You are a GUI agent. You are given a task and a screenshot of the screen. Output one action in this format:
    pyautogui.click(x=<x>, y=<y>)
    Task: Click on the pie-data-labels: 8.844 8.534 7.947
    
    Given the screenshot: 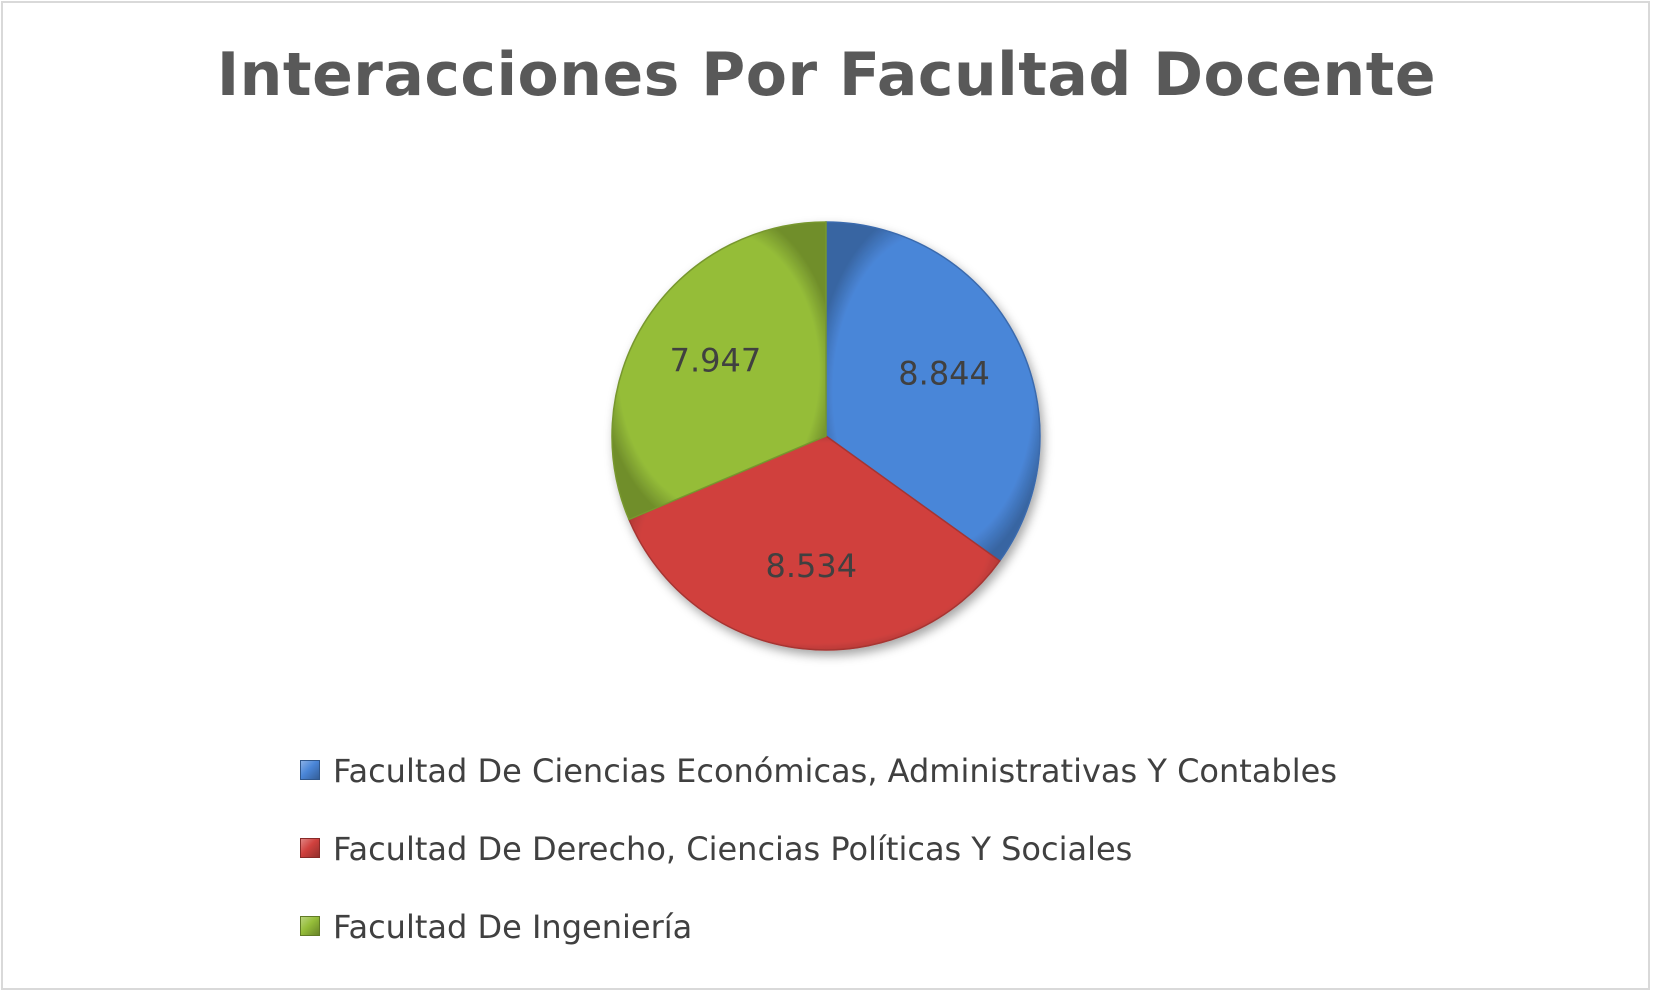 What is the action you would take?
    pyautogui.click(x=830, y=463)
    